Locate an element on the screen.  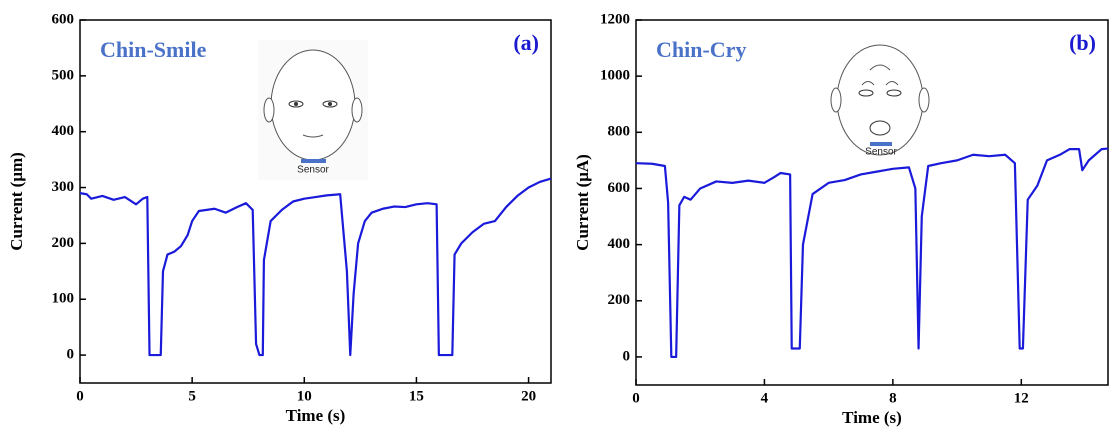
y-axis-label: Current (μA) is located at coordinates (582, 202).